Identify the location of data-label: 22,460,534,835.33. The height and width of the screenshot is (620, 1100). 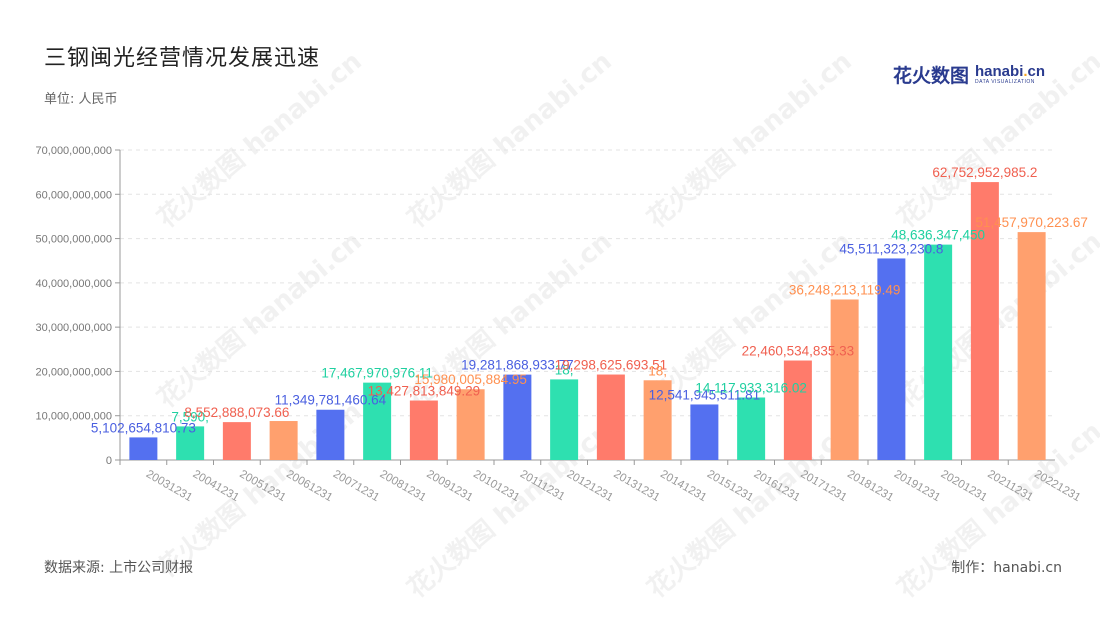
(798, 351).